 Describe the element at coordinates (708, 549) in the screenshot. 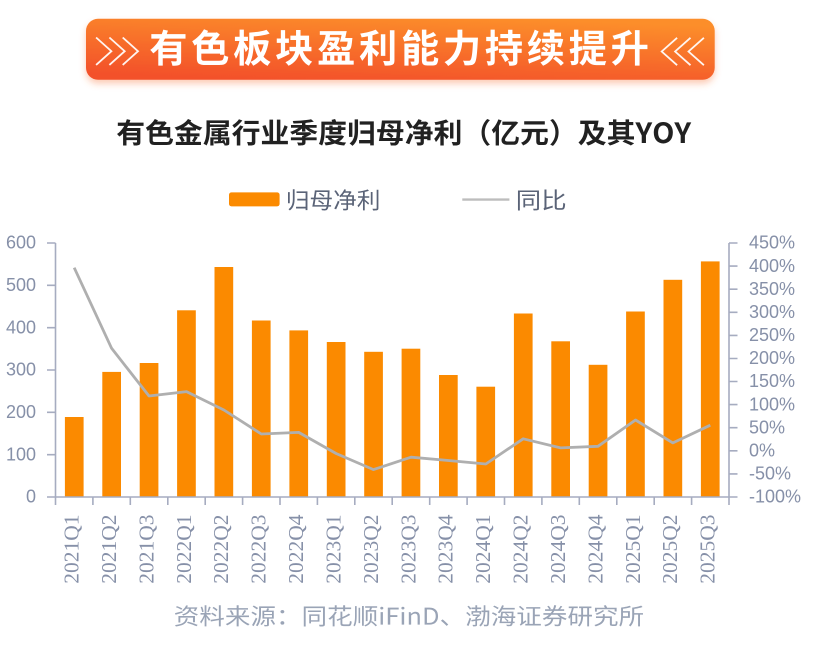

I see `svg-text: 2025Q3` at that location.